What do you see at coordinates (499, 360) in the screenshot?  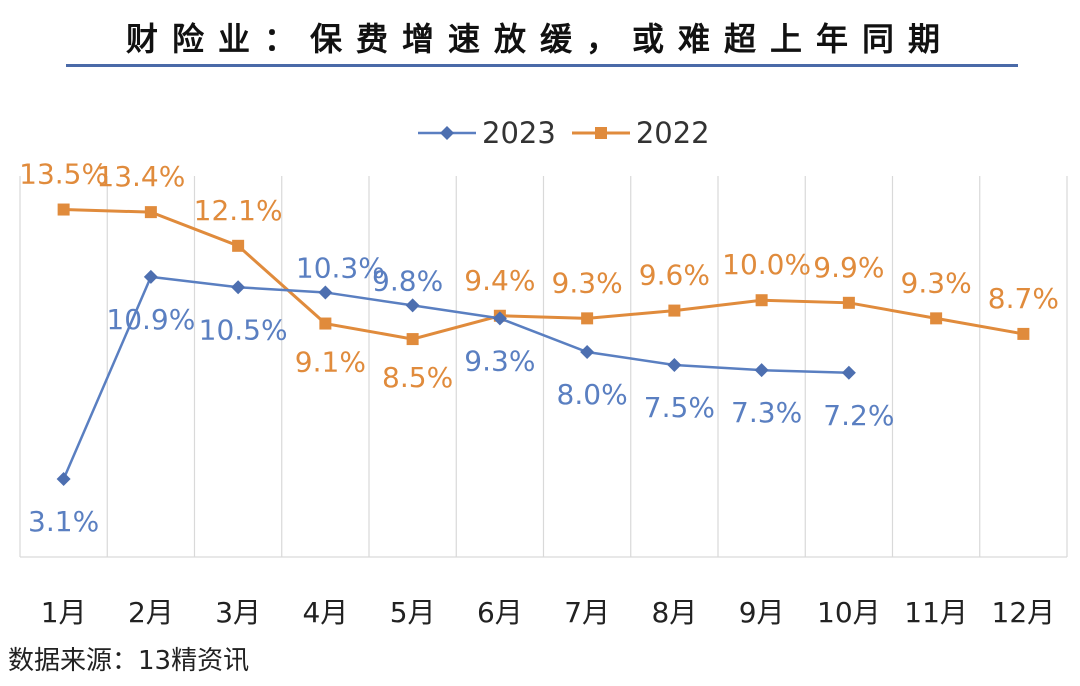 I see `data-label-2023: 9.3%` at bounding box center [499, 360].